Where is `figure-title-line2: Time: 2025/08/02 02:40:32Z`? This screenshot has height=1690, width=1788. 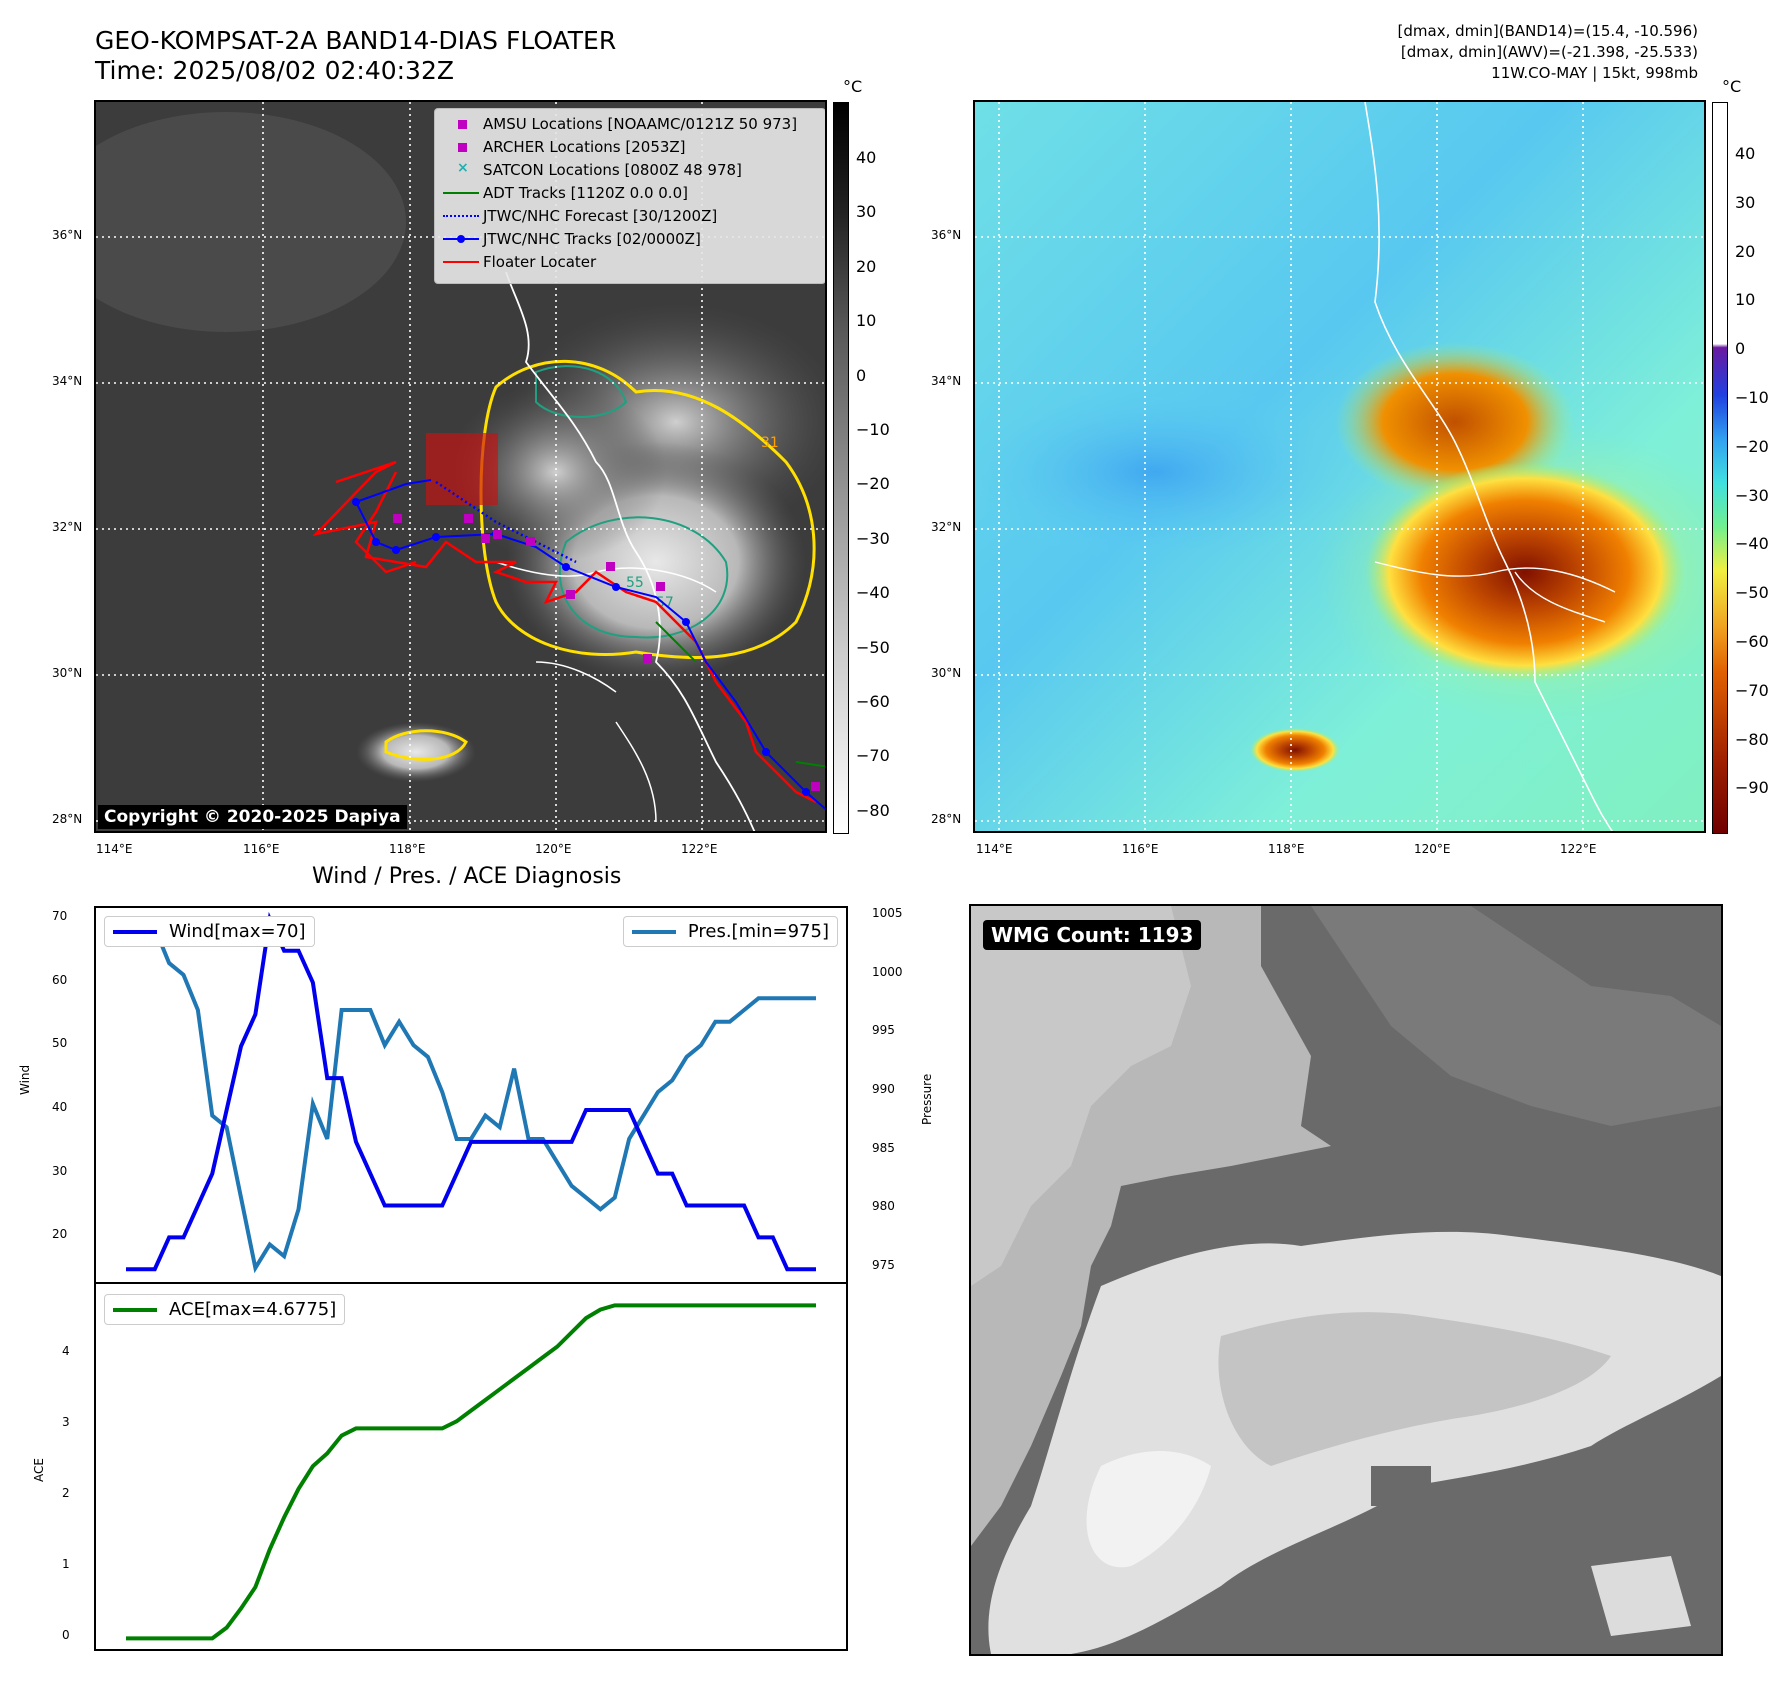 figure-title-line2: Time: 2025/08/02 02:40:32Z is located at coordinates (274, 70).